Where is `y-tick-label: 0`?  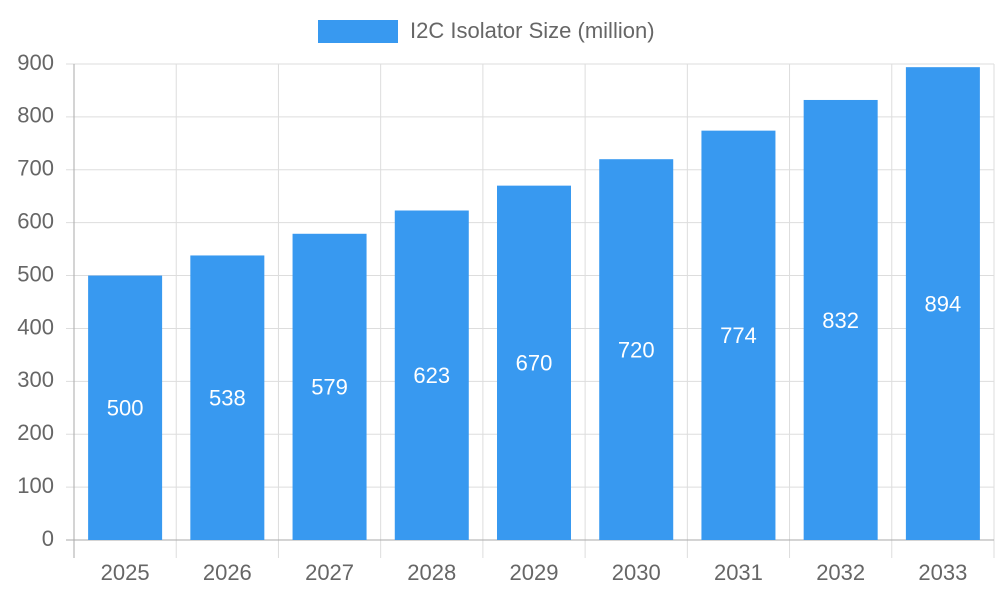 y-tick-label: 0 is located at coordinates (48, 538).